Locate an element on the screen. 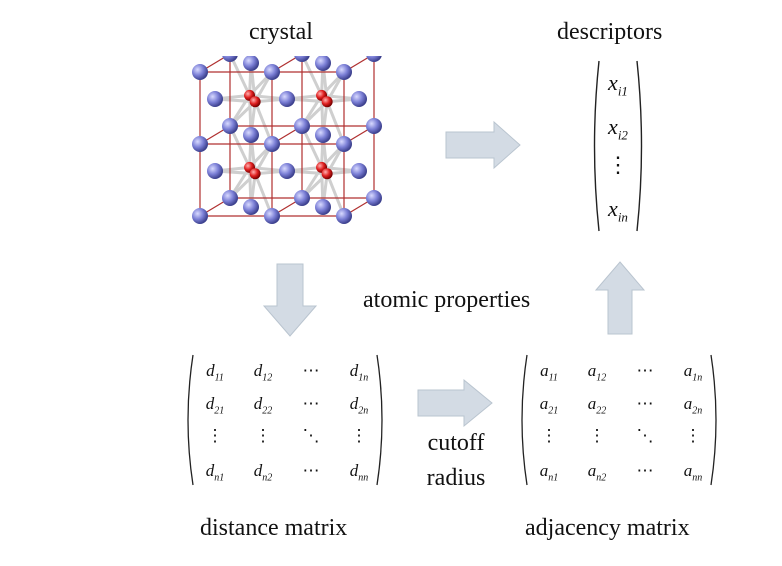  matrix-cell: dn2 is located at coordinates (263, 472).